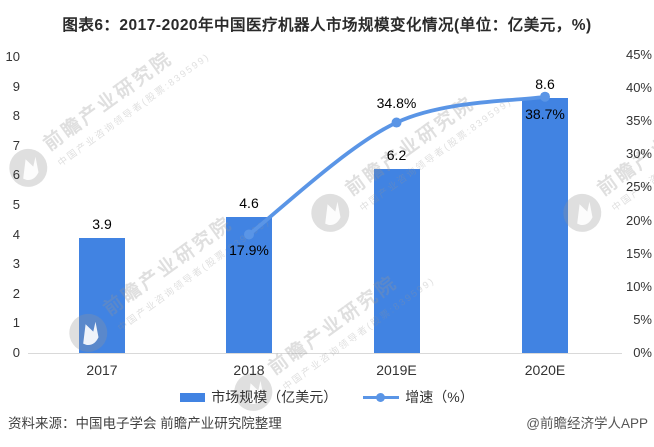 This screenshot has height=447, width=654. What do you see at coordinates (16, 116) in the screenshot?
I see `y-axis-left-tick: 8` at bounding box center [16, 116].